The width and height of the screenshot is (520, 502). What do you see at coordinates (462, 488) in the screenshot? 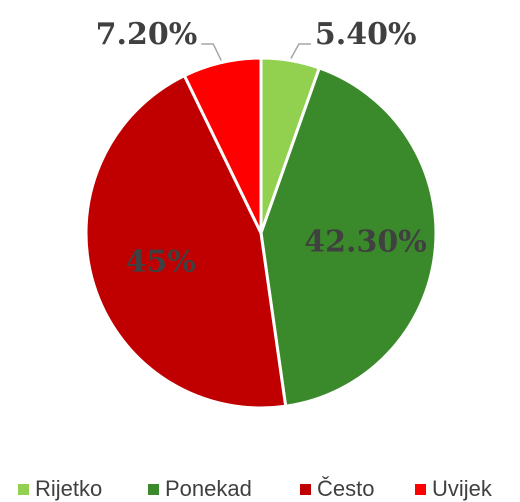
I see `legend-label: Uvijek` at bounding box center [462, 488].